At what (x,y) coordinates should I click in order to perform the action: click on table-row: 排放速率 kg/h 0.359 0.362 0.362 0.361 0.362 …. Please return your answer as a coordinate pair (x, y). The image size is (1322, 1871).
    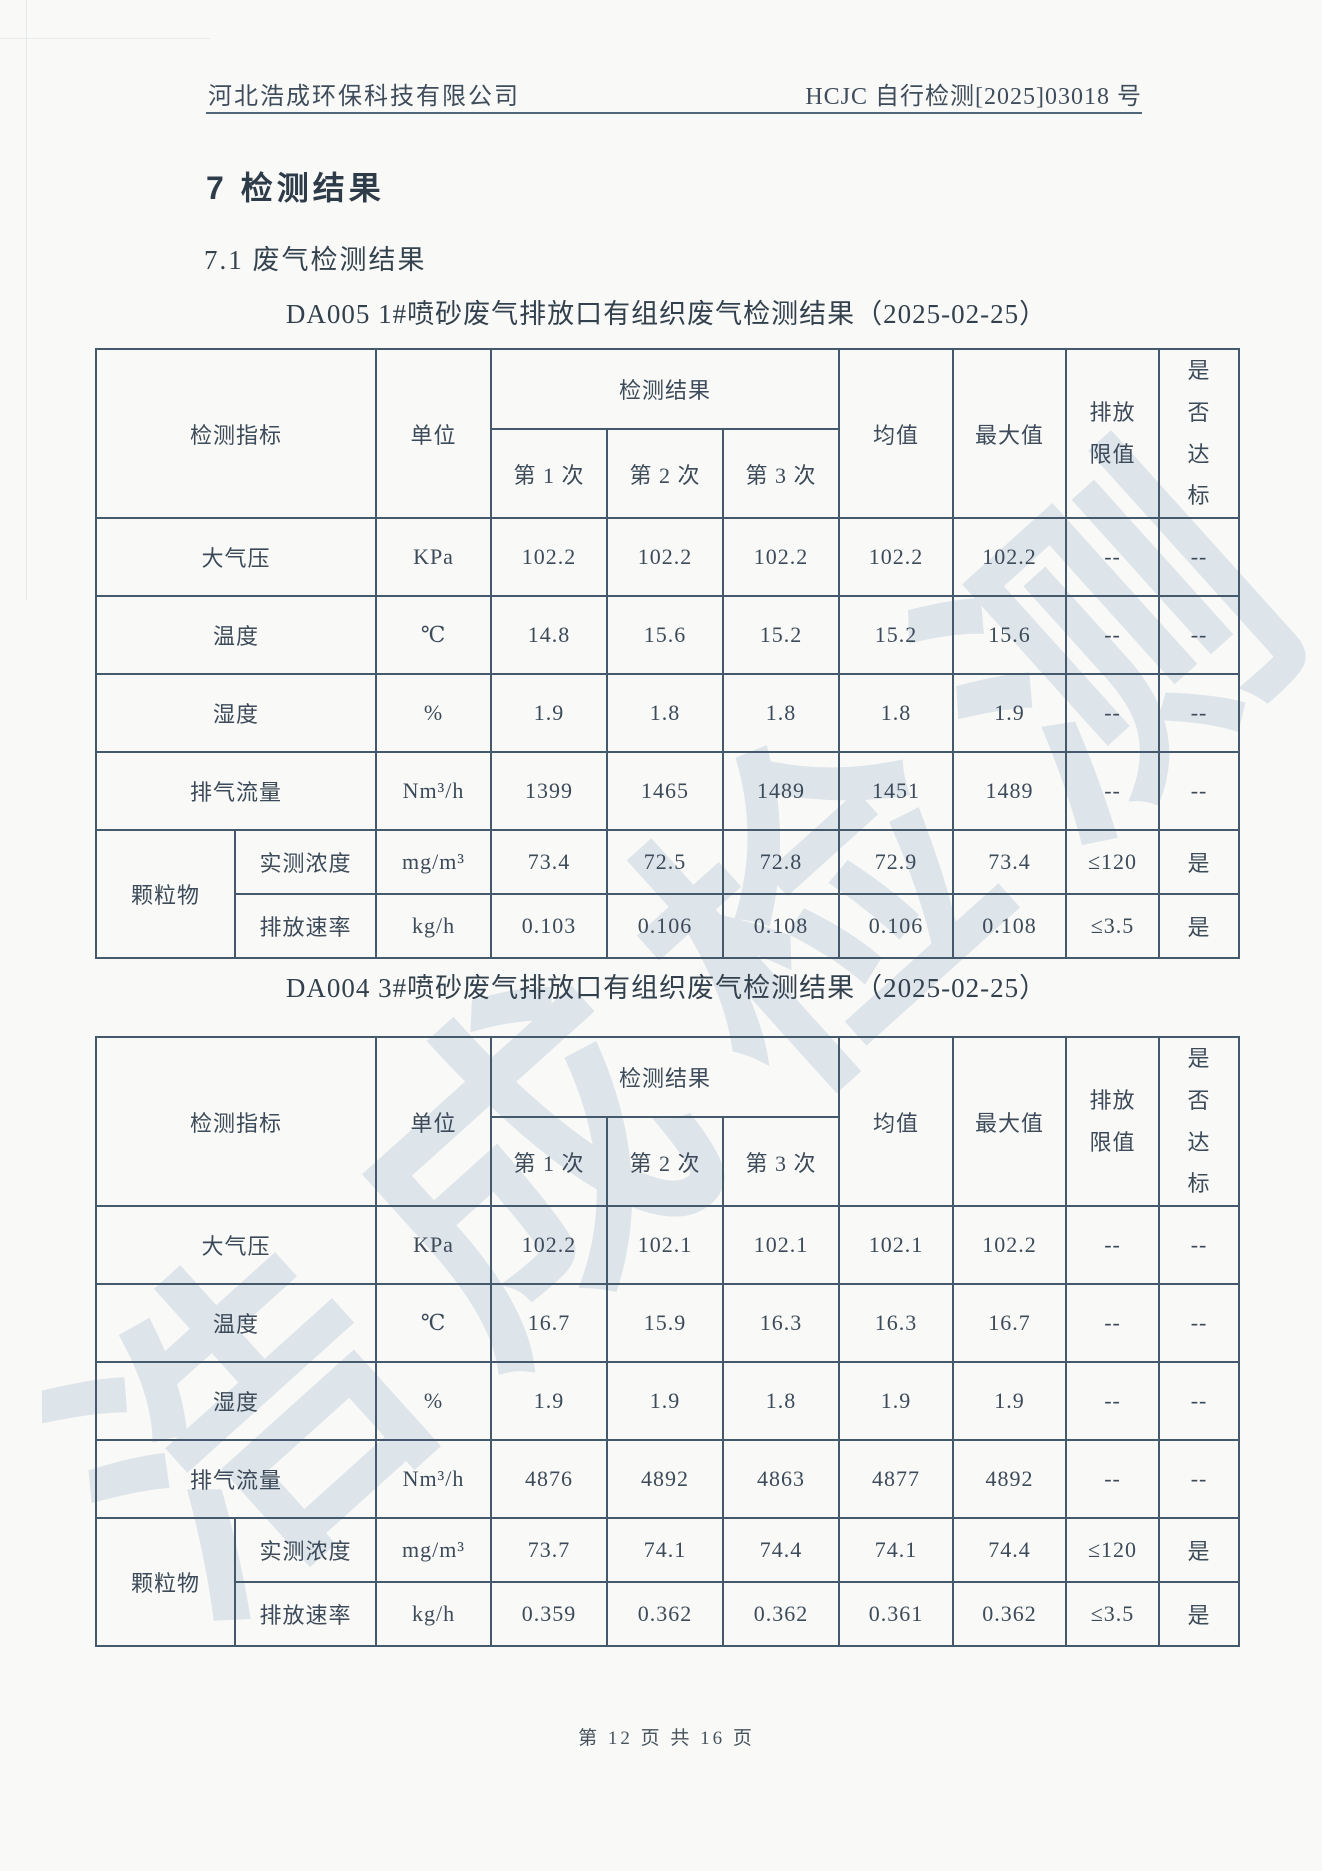
    Looking at the image, I should click on (668, 1614).